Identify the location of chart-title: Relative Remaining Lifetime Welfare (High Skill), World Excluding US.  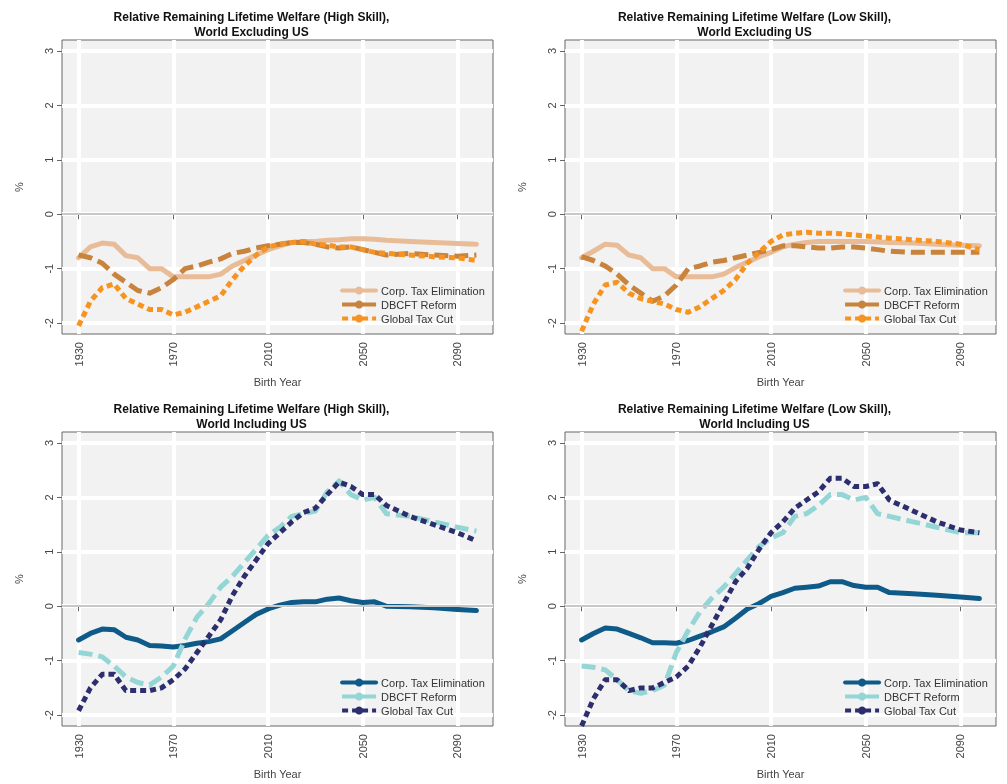
(251, 24).